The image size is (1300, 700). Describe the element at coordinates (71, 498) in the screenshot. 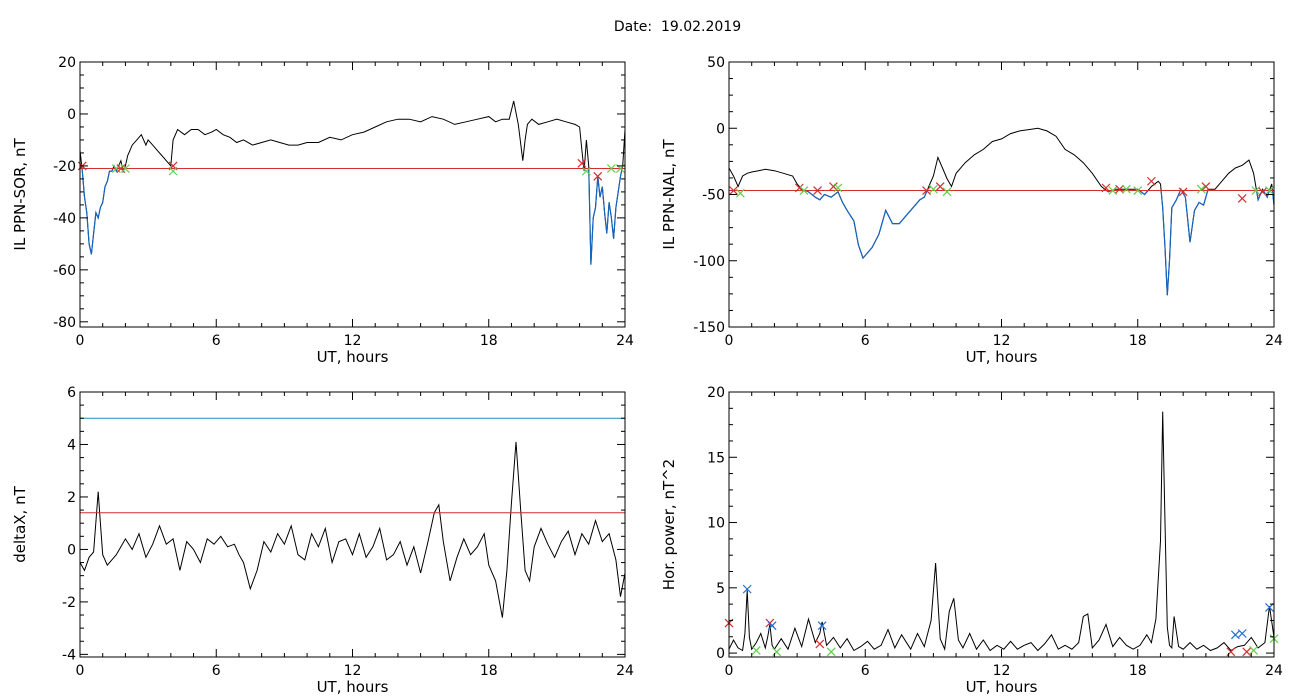

I see `y-tick-label: 2` at that location.